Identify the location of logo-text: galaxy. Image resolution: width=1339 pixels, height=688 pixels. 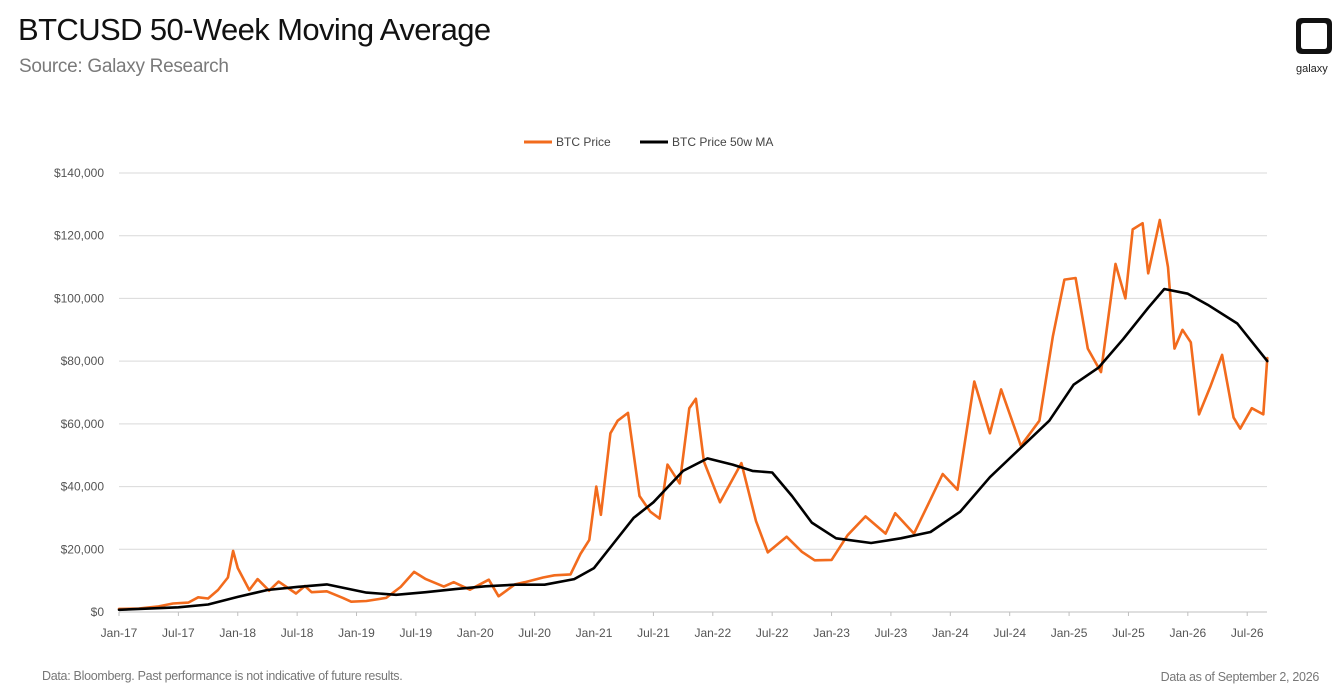
(1312, 69).